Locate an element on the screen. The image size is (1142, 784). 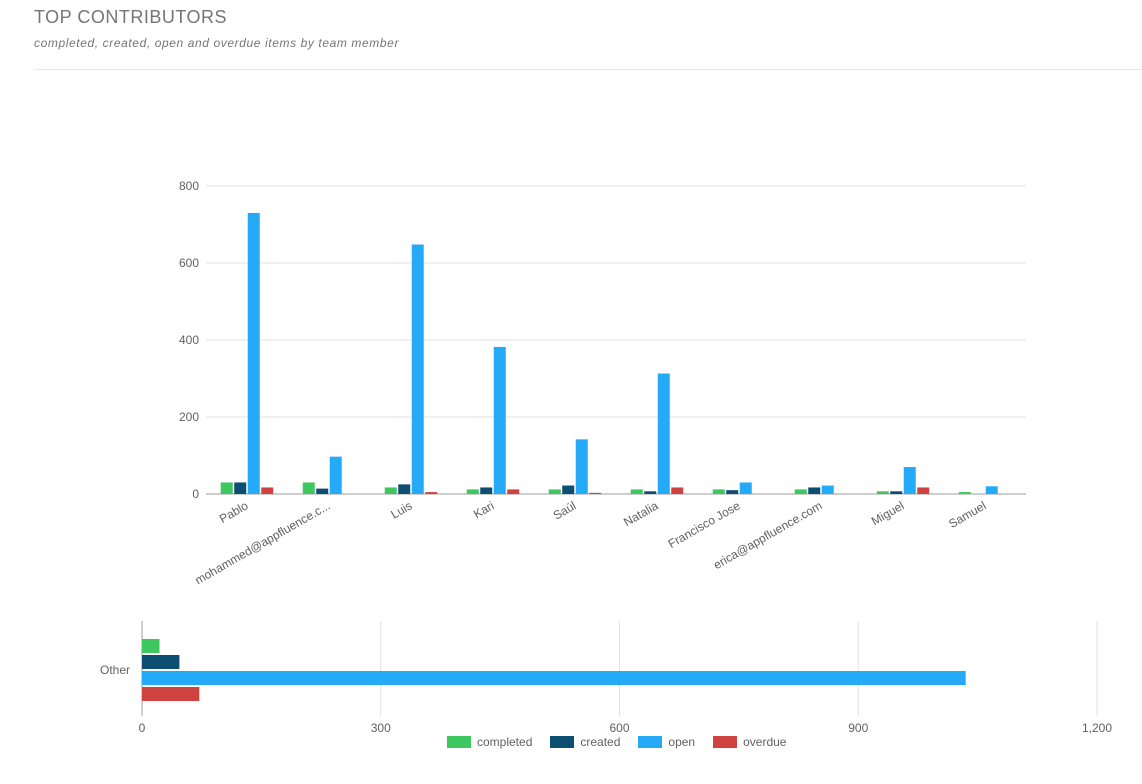
legend-item-completed: completed is located at coordinates (489, 742).